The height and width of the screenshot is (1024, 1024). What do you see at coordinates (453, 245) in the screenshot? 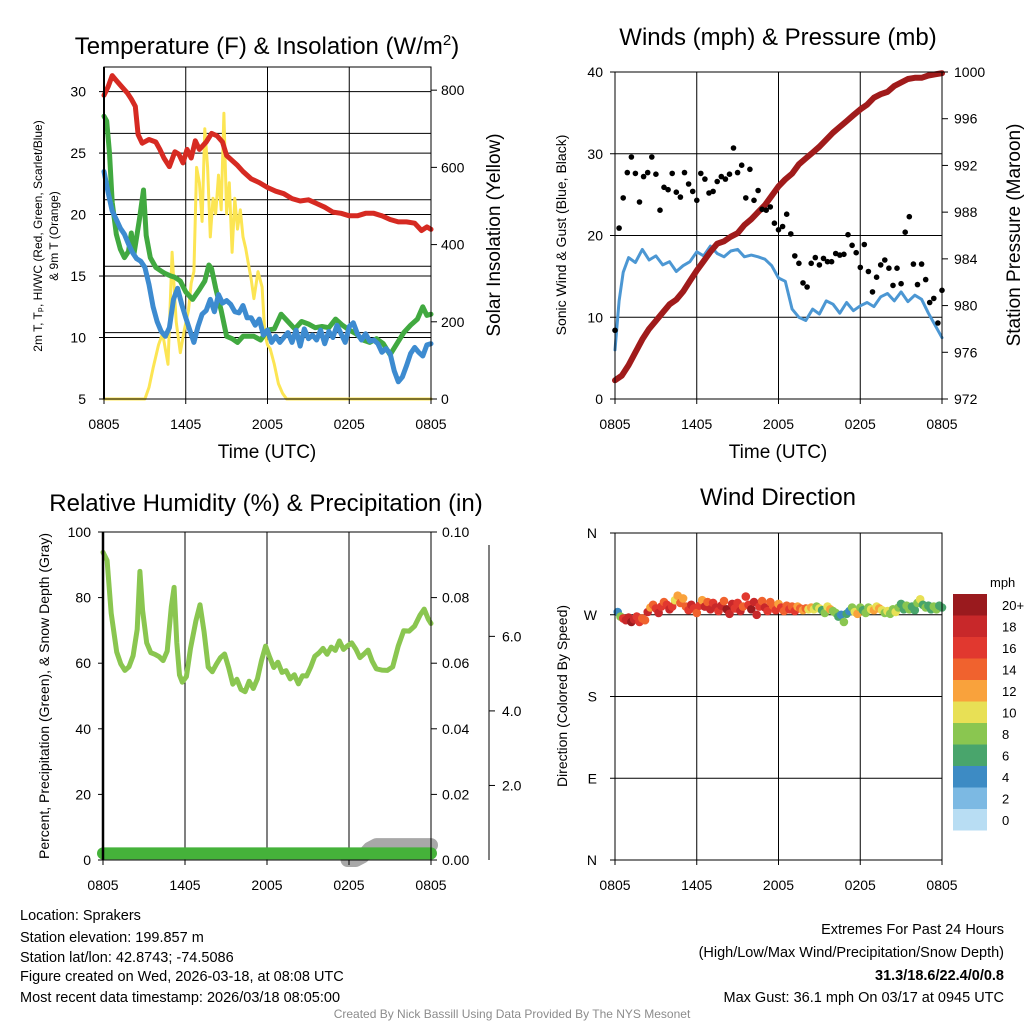
I see `y2-tick-label: 400` at bounding box center [453, 245].